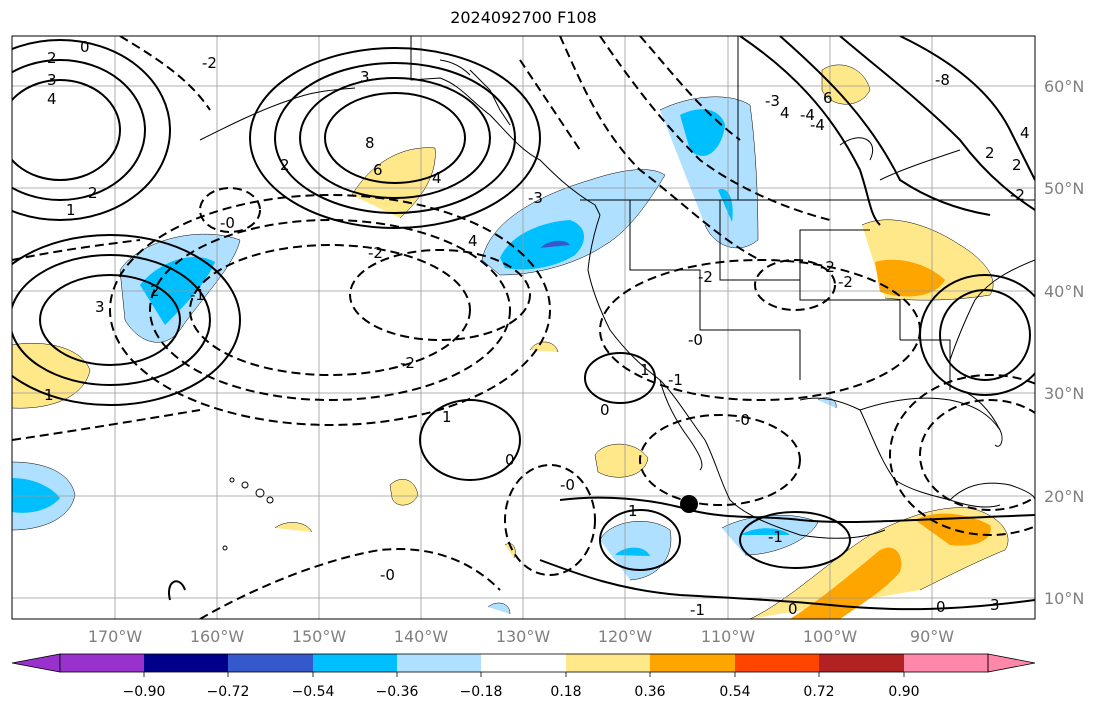 The width and height of the screenshot is (1105, 712). Describe the element at coordinates (565, 692) in the screenshot. I see `colorbar-tick-label: 0.18` at that location.